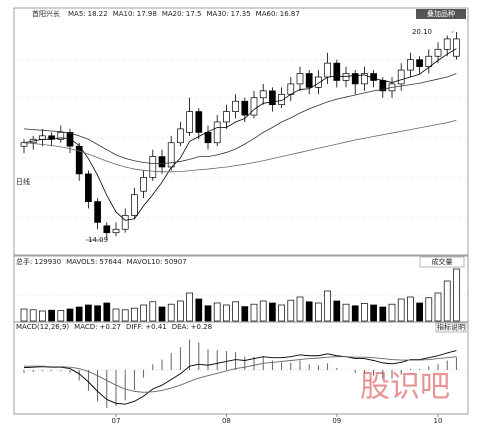 Image resolution: width=492 pixels, height=431 pixels. What do you see at coordinates (267, 14) in the screenshot?
I see `ma-legend-name: MA60:` at bounding box center [267, 14].